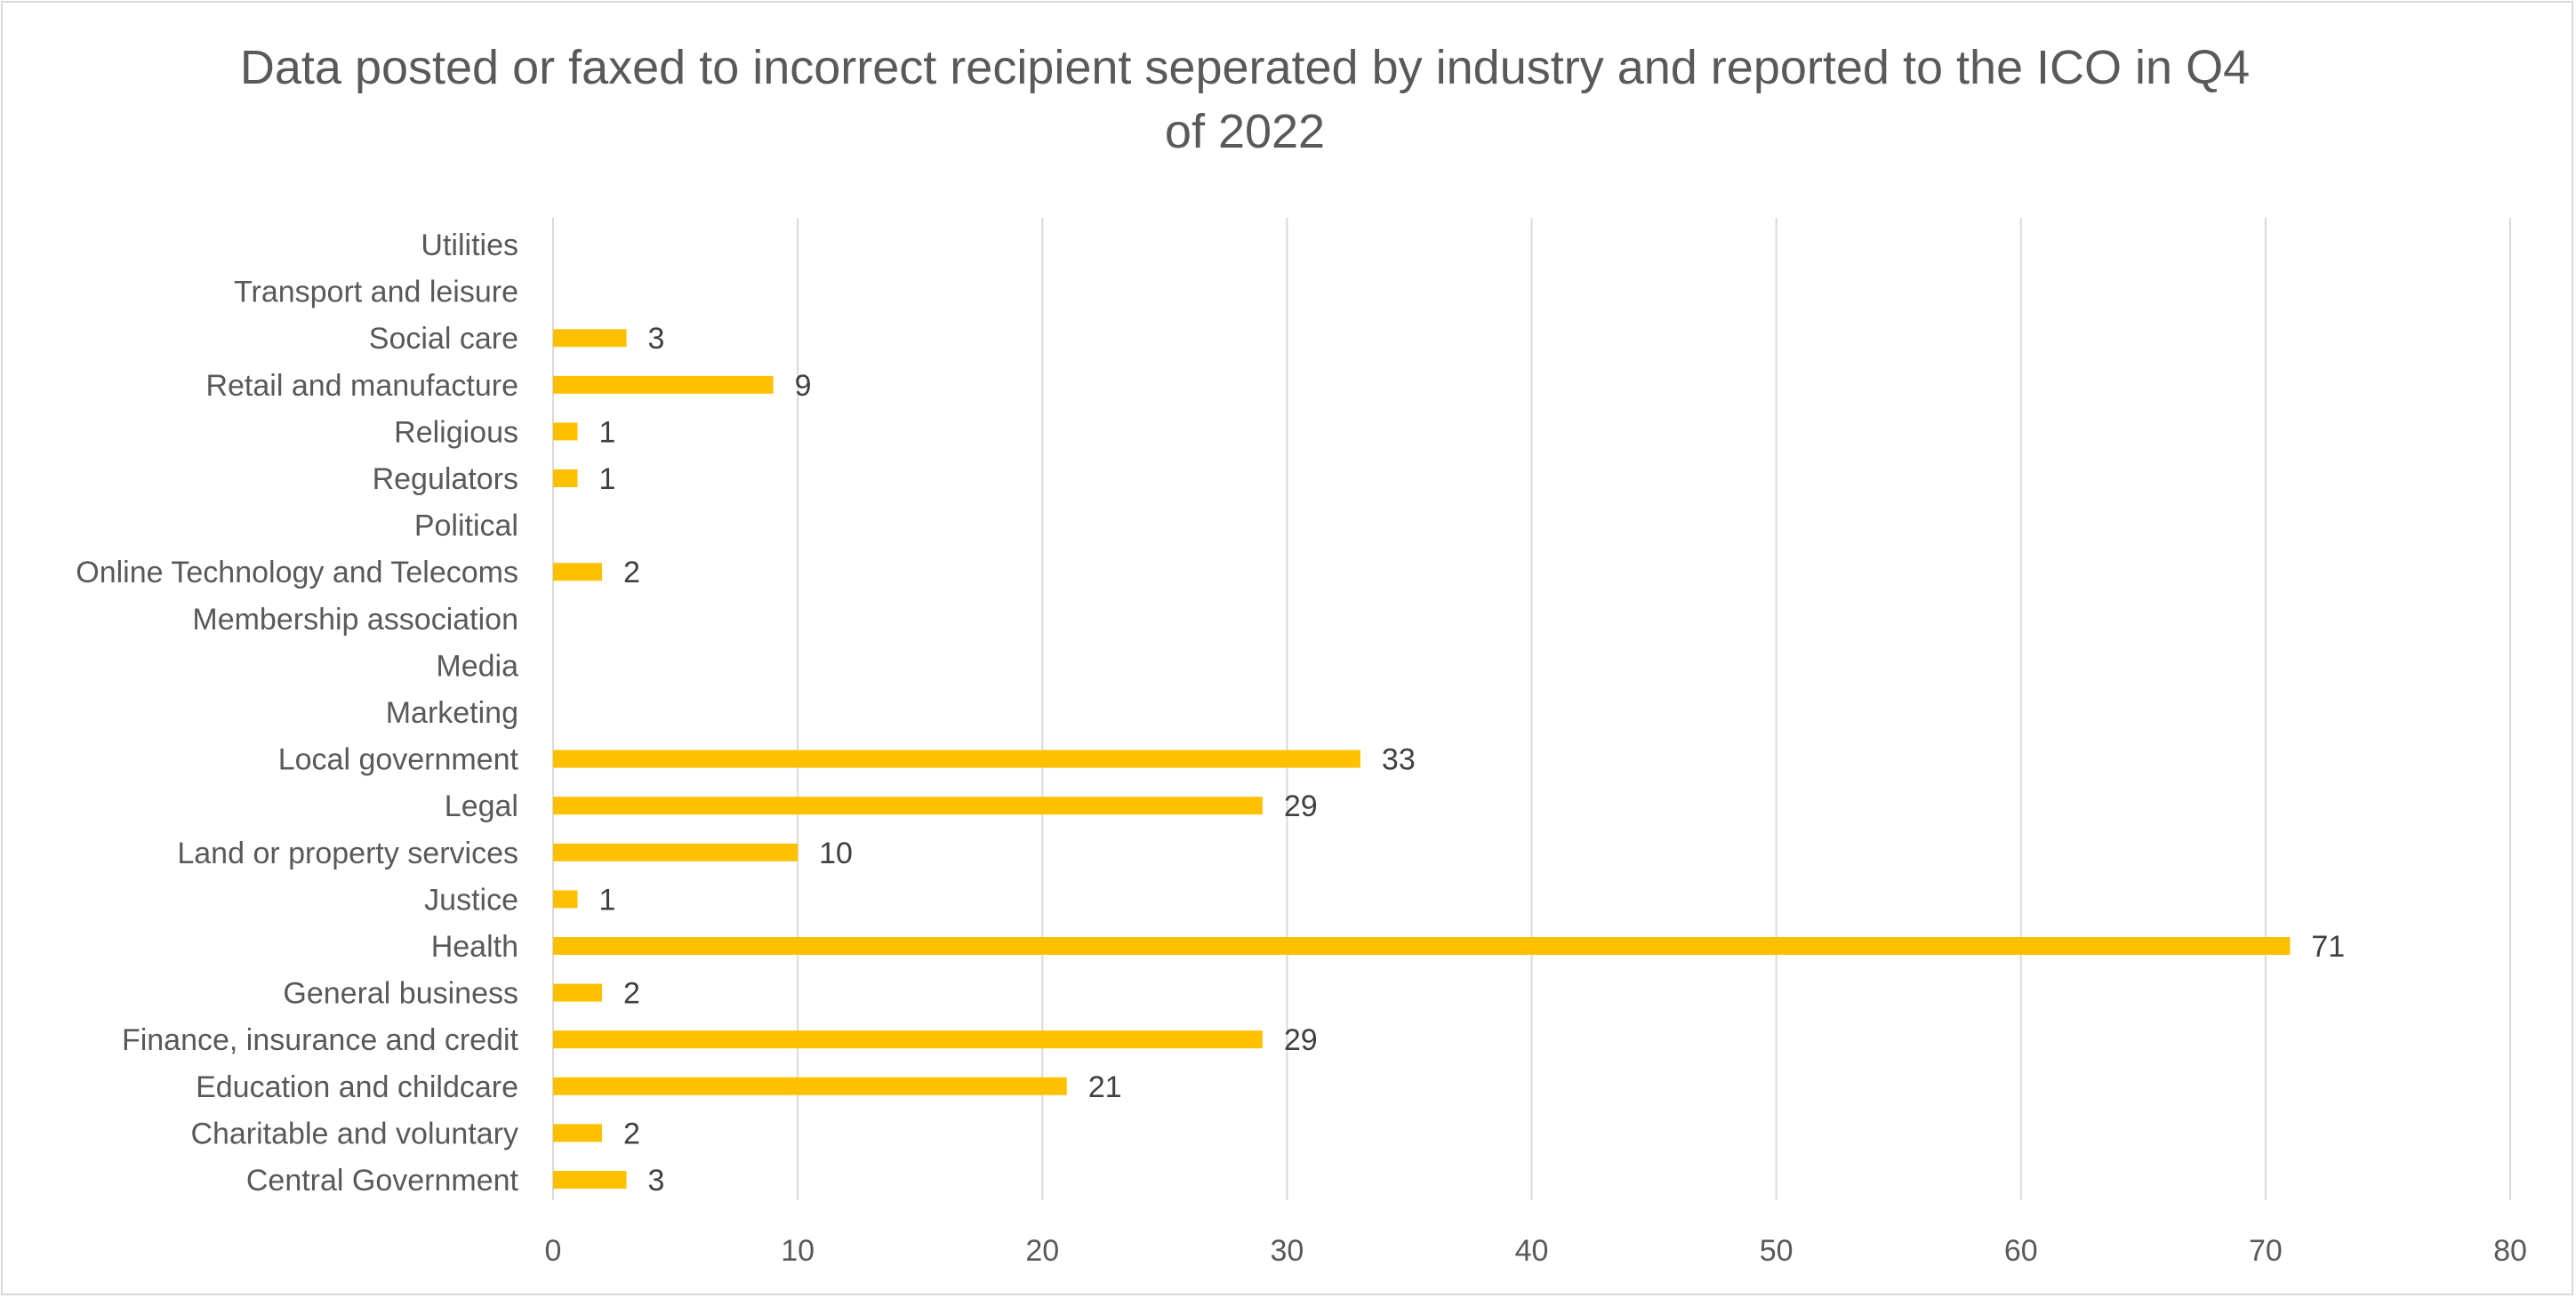 Image resolution: width=2576 pixels, height=1298 pixels. Describe the element at coordinates (452, 713) in the screenshot. I see `category-label: Marketing` at that location.